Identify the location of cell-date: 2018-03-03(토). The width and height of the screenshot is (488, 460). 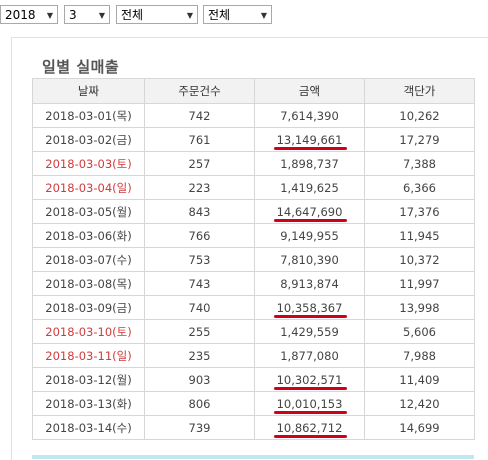
(88, 163).